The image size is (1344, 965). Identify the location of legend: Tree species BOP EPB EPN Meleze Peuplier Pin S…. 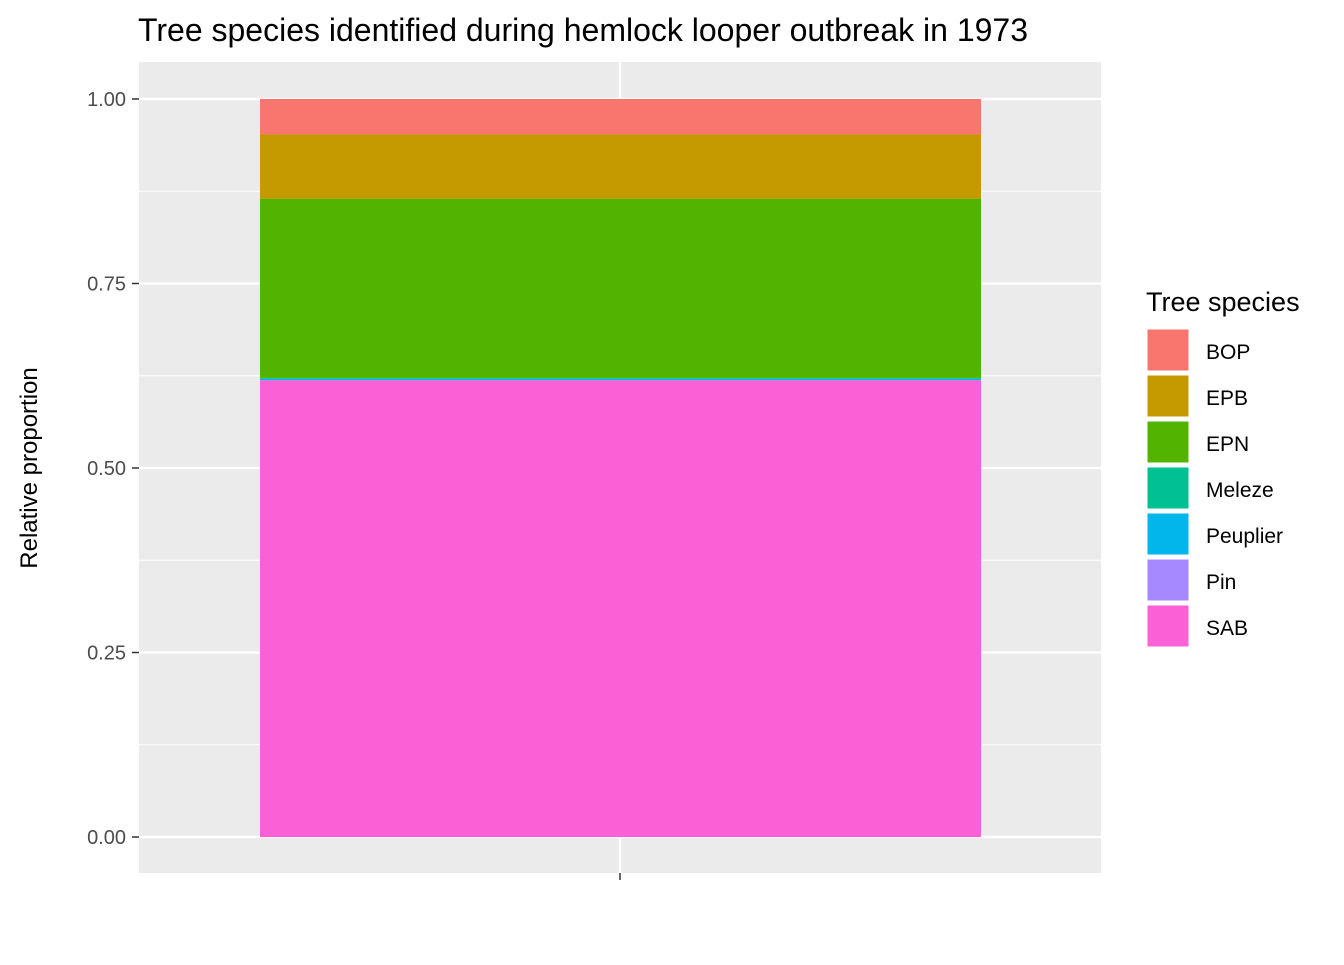
(1223, 467).